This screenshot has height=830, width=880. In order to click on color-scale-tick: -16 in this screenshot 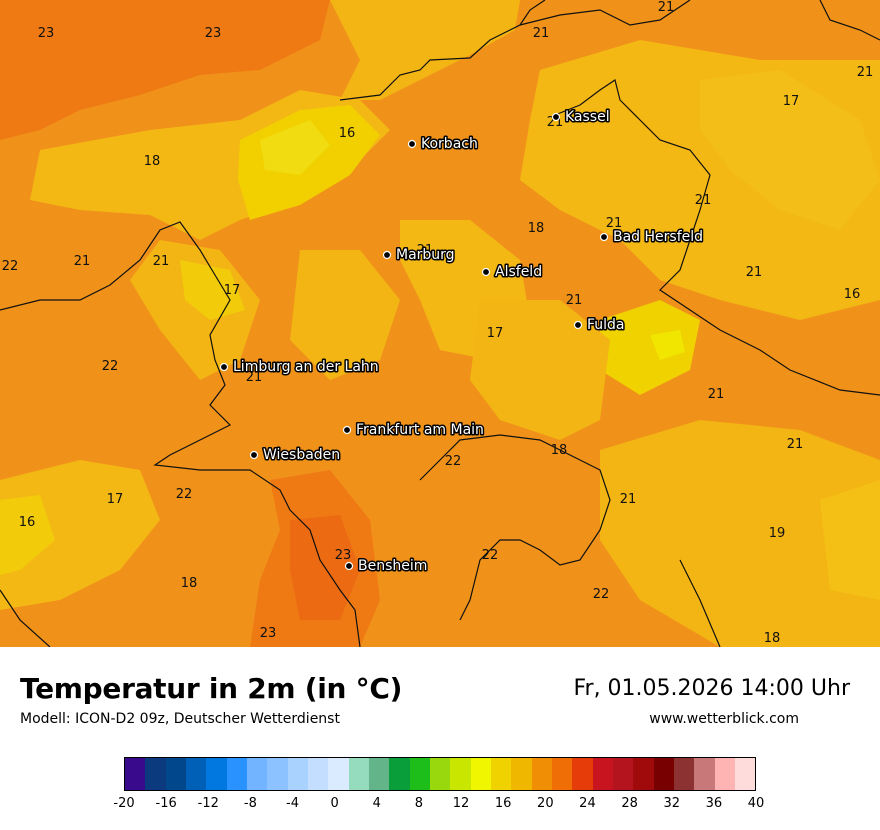, I will do `click(166, 803)`.